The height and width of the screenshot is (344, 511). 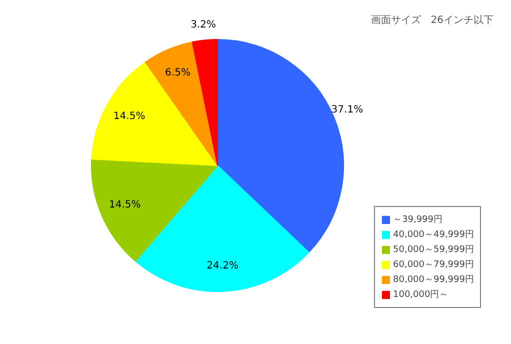 I want to click on data-label: 3.2%, so click(x=203, y=25).